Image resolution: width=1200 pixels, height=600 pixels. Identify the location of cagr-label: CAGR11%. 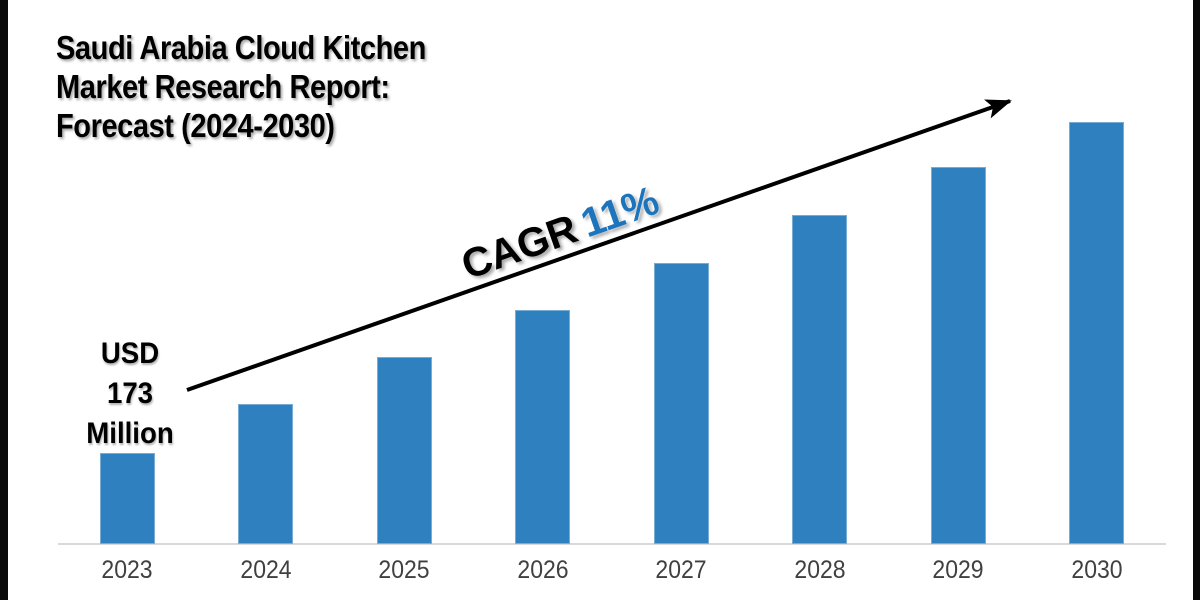
(559, 233).